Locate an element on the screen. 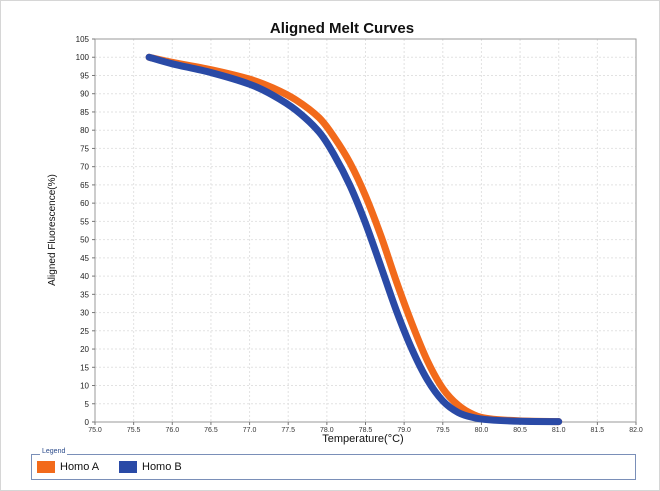  y-tick-label: 105 is located at coordinates (83, 39).